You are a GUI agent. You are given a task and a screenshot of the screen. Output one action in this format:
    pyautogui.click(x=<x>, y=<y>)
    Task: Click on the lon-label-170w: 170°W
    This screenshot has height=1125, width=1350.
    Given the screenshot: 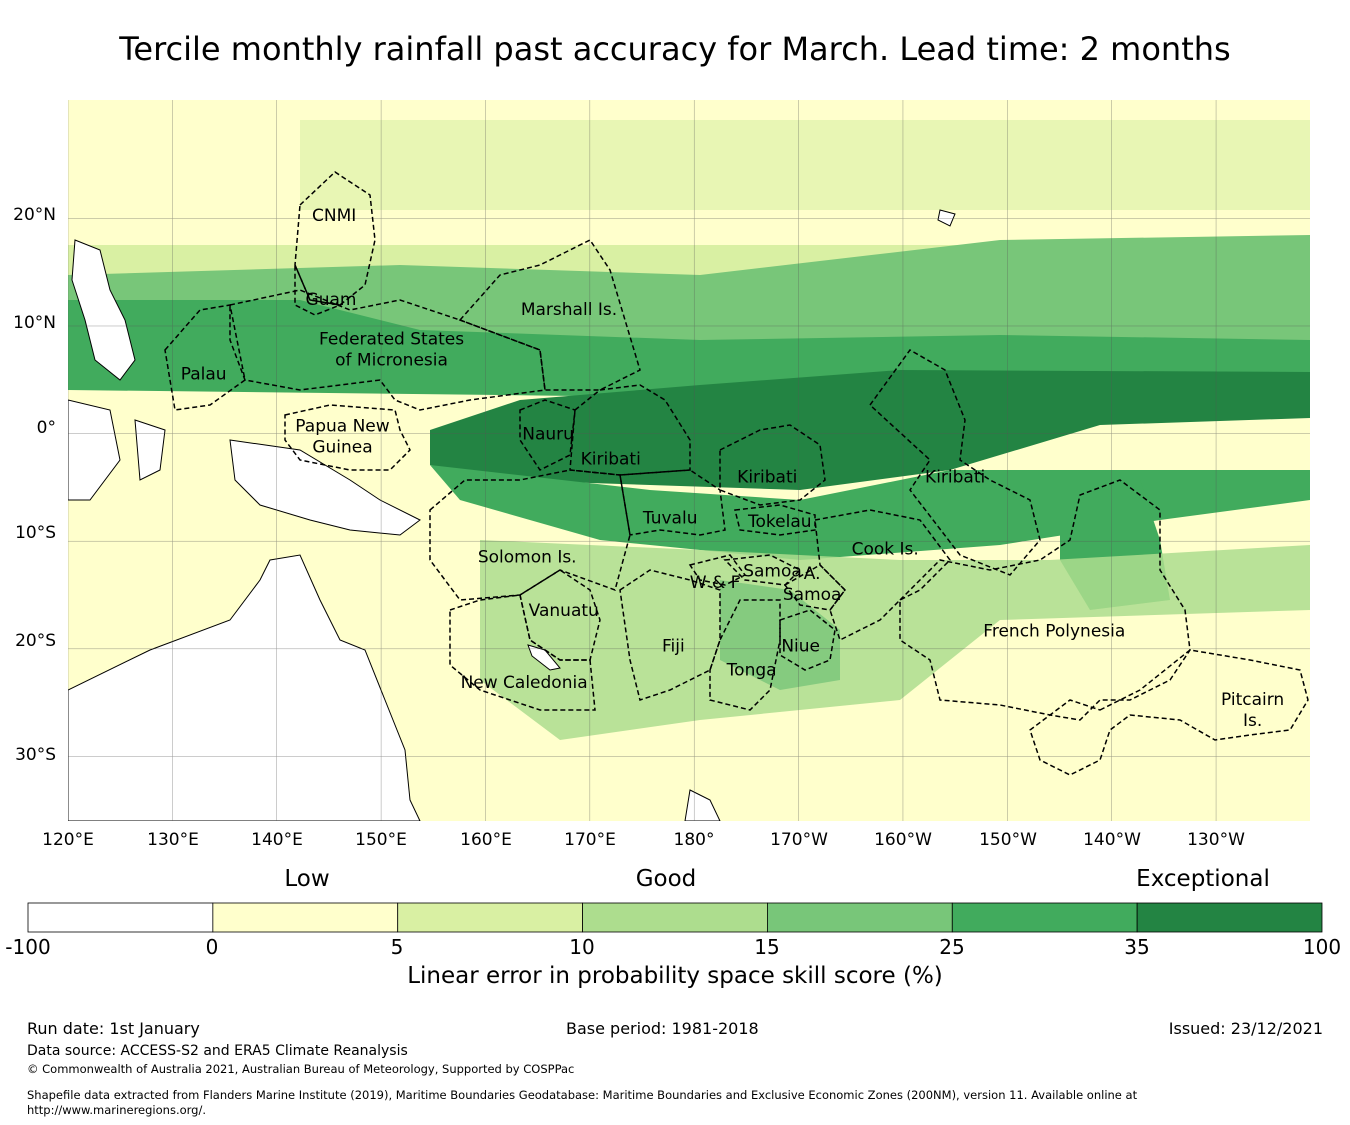 What is the action you would take?
    pyautogui.click(x=799, y=840)
    